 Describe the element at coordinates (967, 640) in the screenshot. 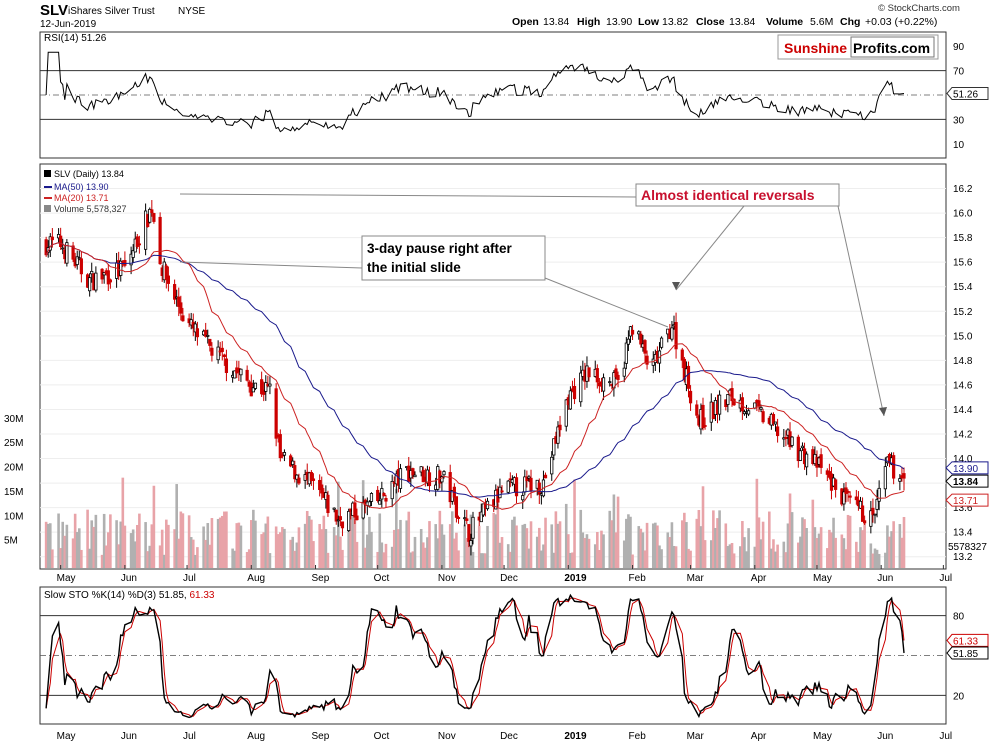

I see `sto-d-tag-box` at that location.